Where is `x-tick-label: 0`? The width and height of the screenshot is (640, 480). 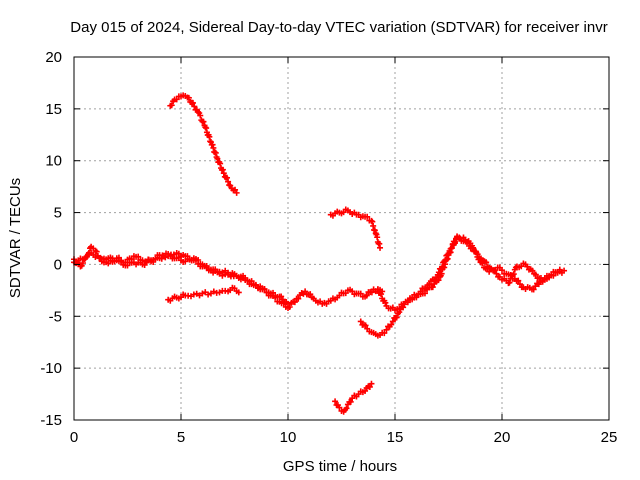
x-tick-label: 0 is located at coordinates (74, 437).